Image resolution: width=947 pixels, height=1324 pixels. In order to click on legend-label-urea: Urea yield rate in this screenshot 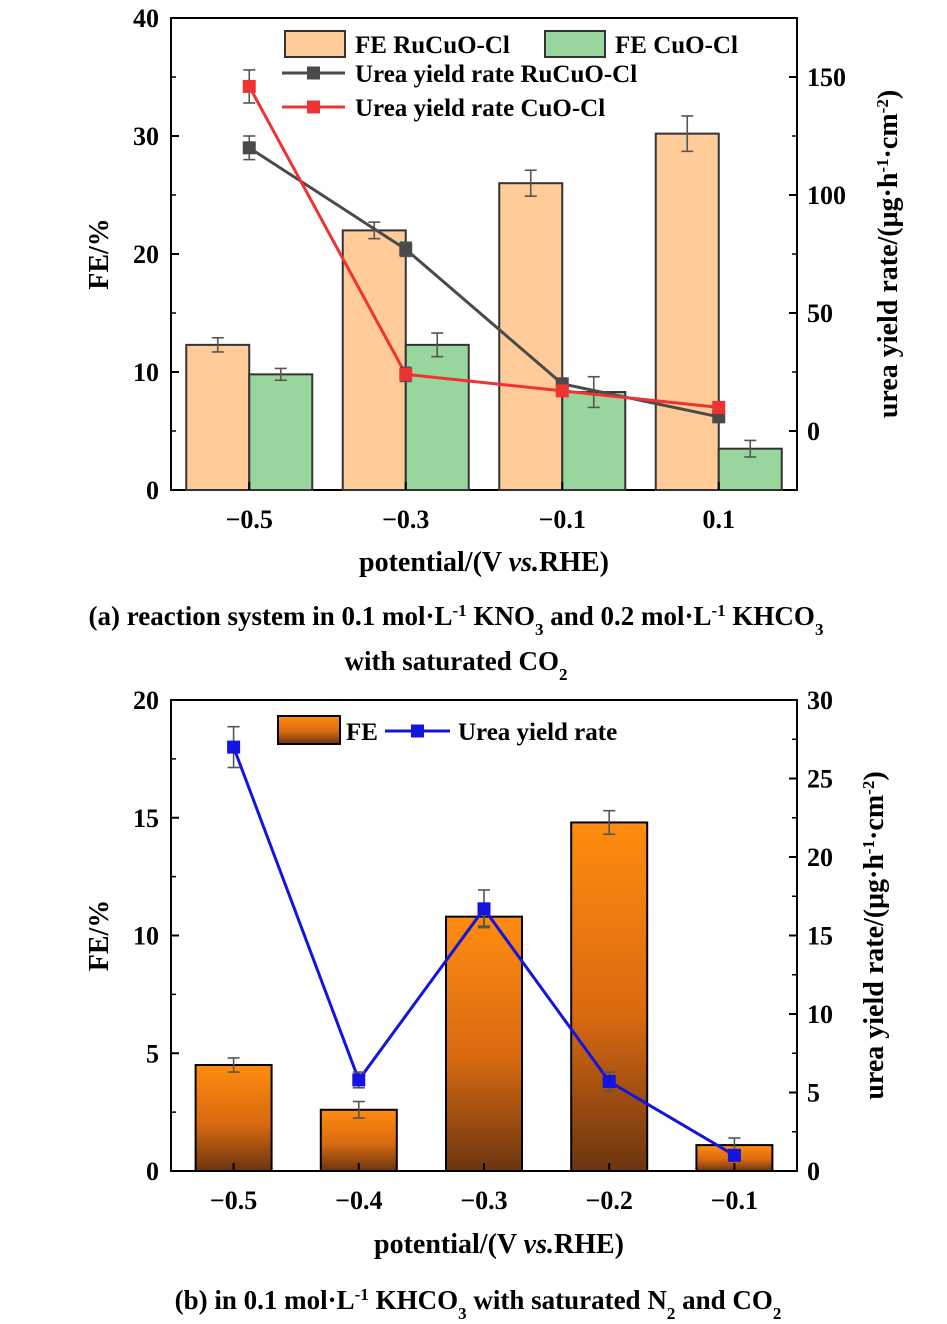, I will do `click(537, 732)`.